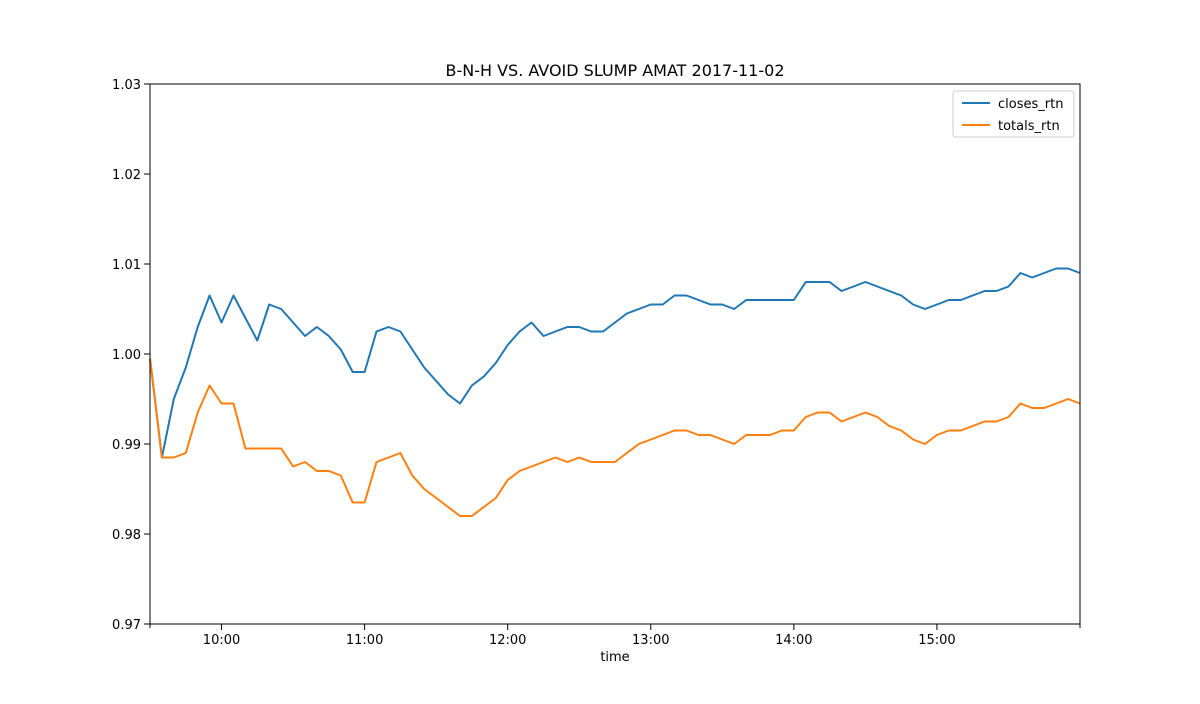 This screenshot has height=704, width=1200. Describe the element at coordinates (793, 640) in the screenshot. I see `x-tick-label: 14:00` at that location.